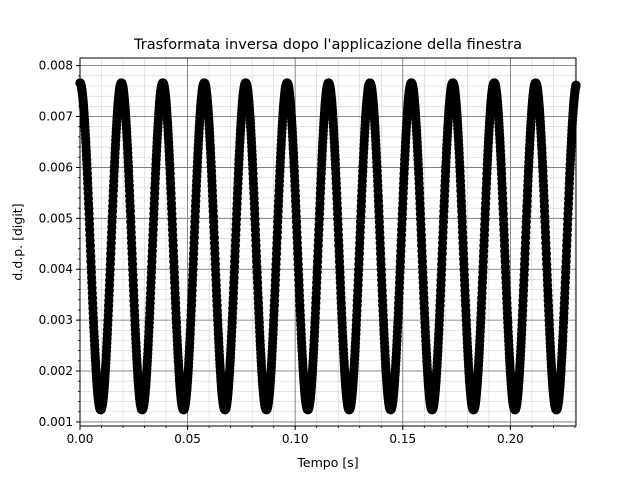 Image resolution: width=640 pixels, height=480 pixels. What do you see at coordinates (56, 218) in the screenshot?
I see `y-tick-label: 0.005` at bounding box center [56, 218].